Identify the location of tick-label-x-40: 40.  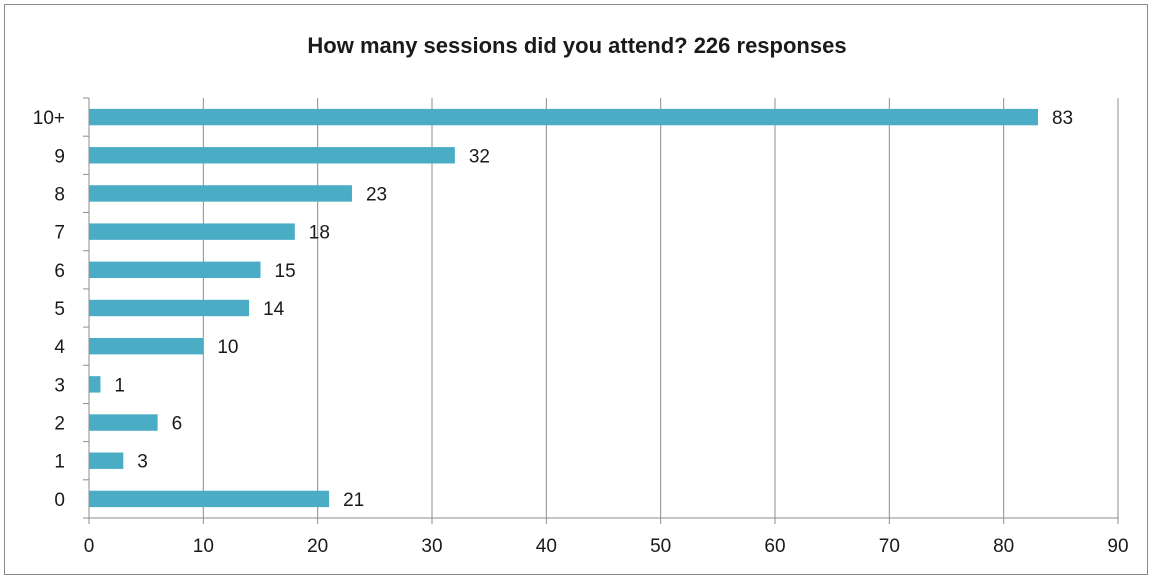
(546, 546).